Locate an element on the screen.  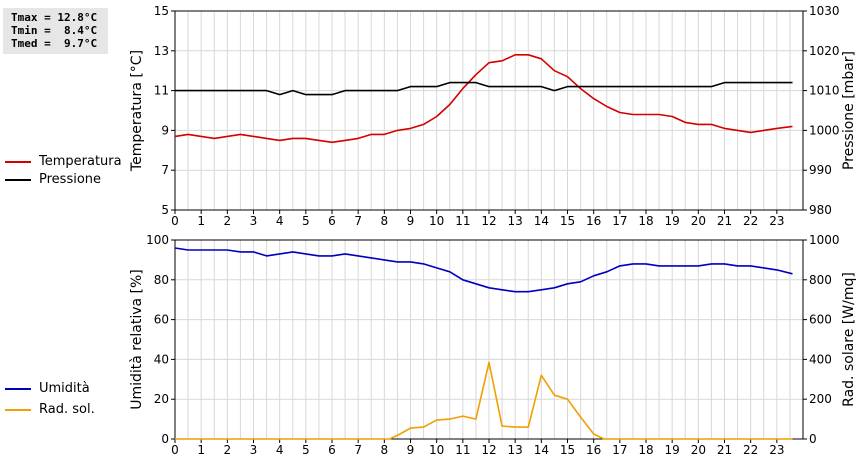
y-tick-label: 15 is located at coordinates (161, 11).